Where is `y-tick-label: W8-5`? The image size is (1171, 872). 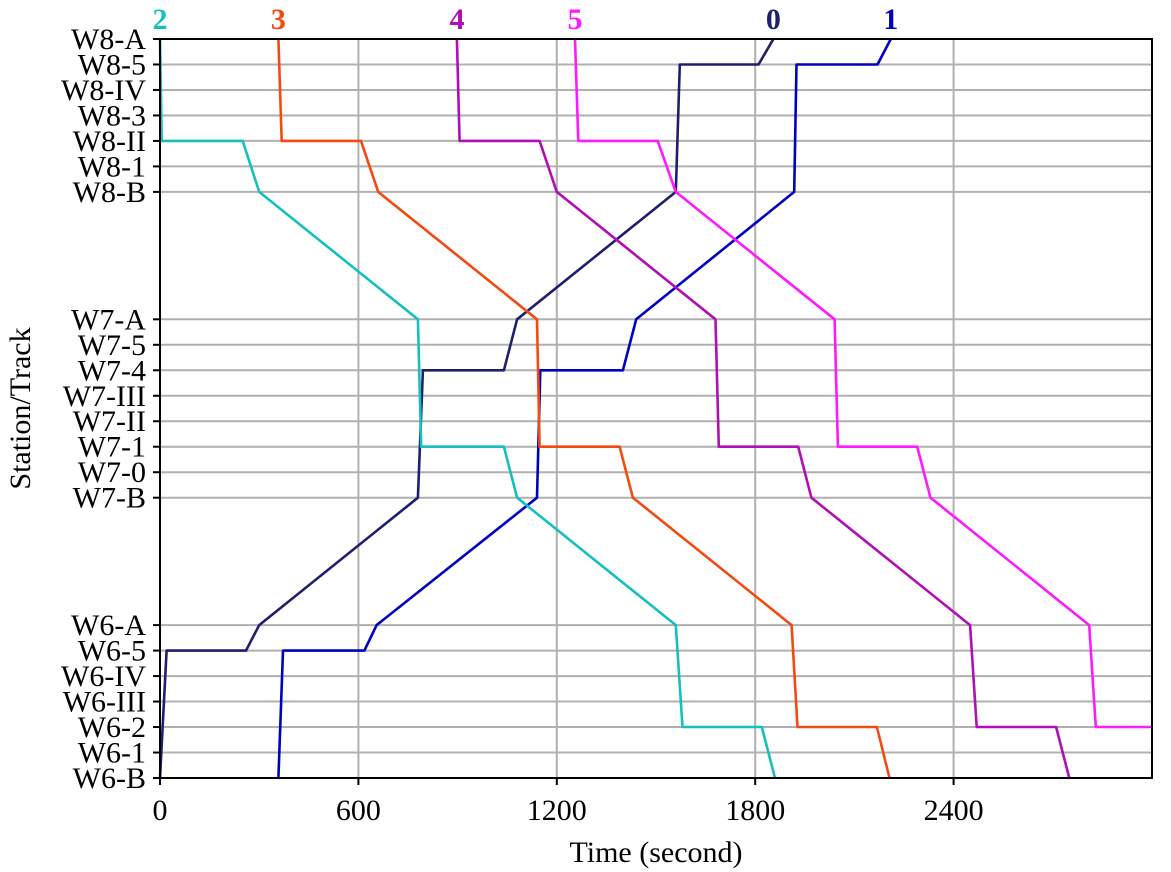
y-tick-label: W8-5 is located at coordinates (112, 64).